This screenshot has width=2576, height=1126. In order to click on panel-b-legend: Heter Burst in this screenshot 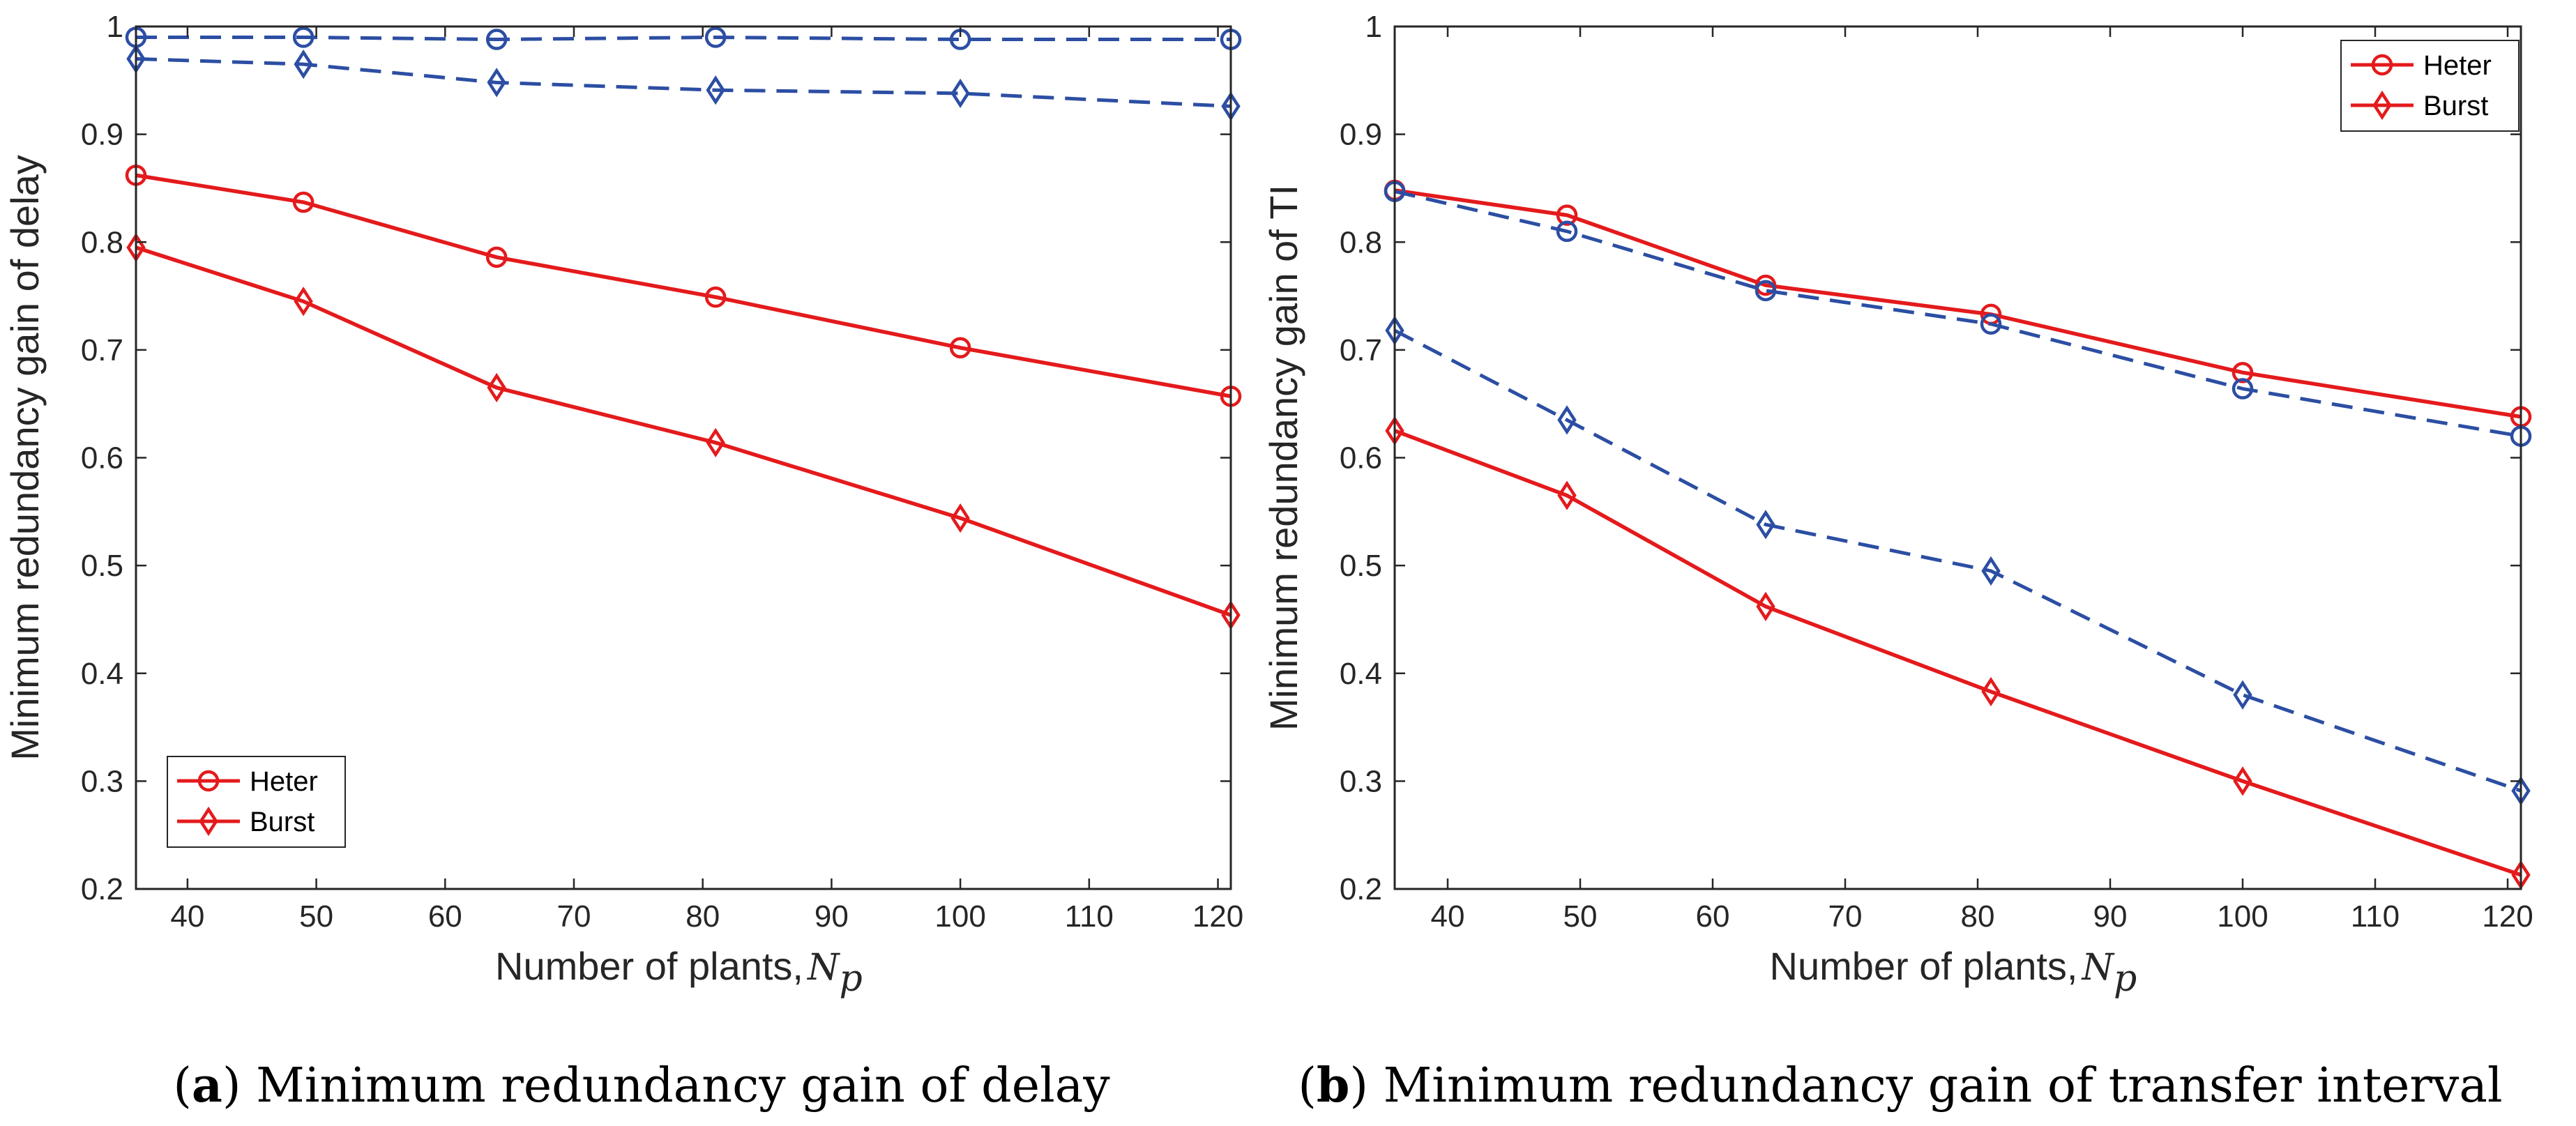, I will do `click(2430, 86)`.